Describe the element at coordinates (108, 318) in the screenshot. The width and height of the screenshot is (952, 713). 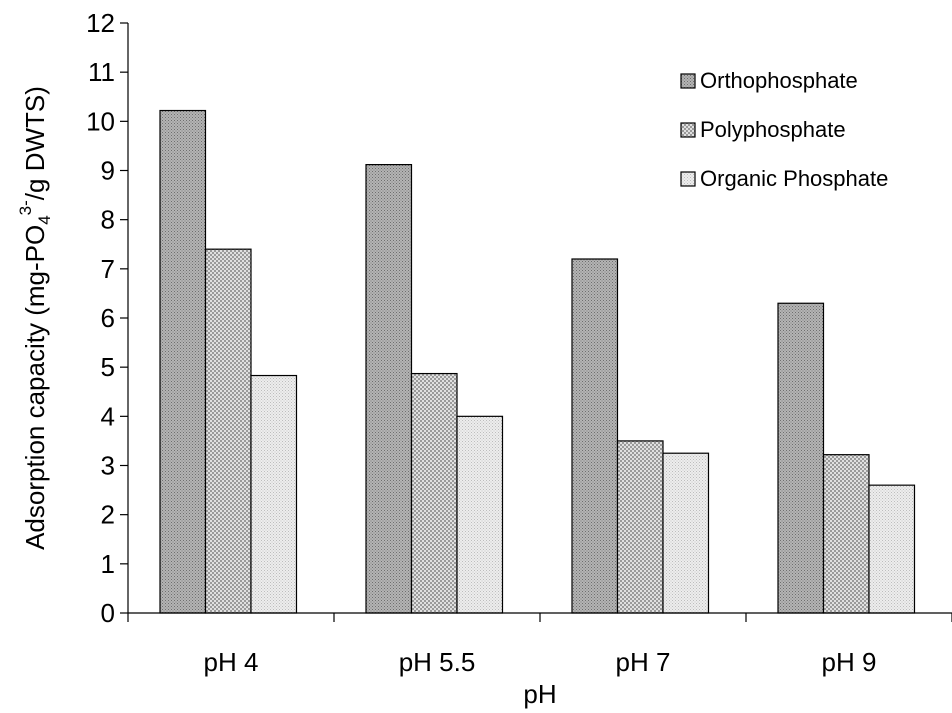
I see `y-tick-label: 6` at that location.